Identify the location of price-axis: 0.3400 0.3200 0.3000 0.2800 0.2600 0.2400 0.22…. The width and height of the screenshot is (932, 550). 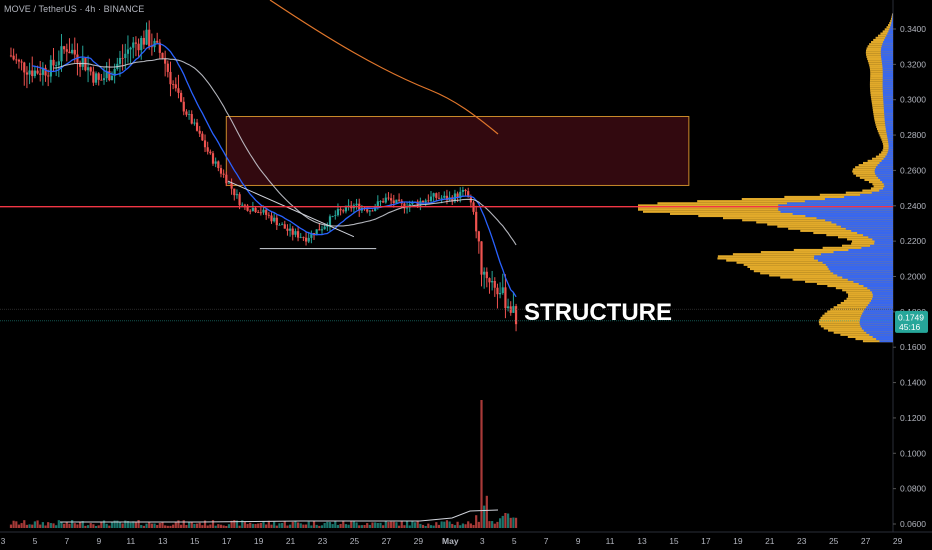
(910, 276).